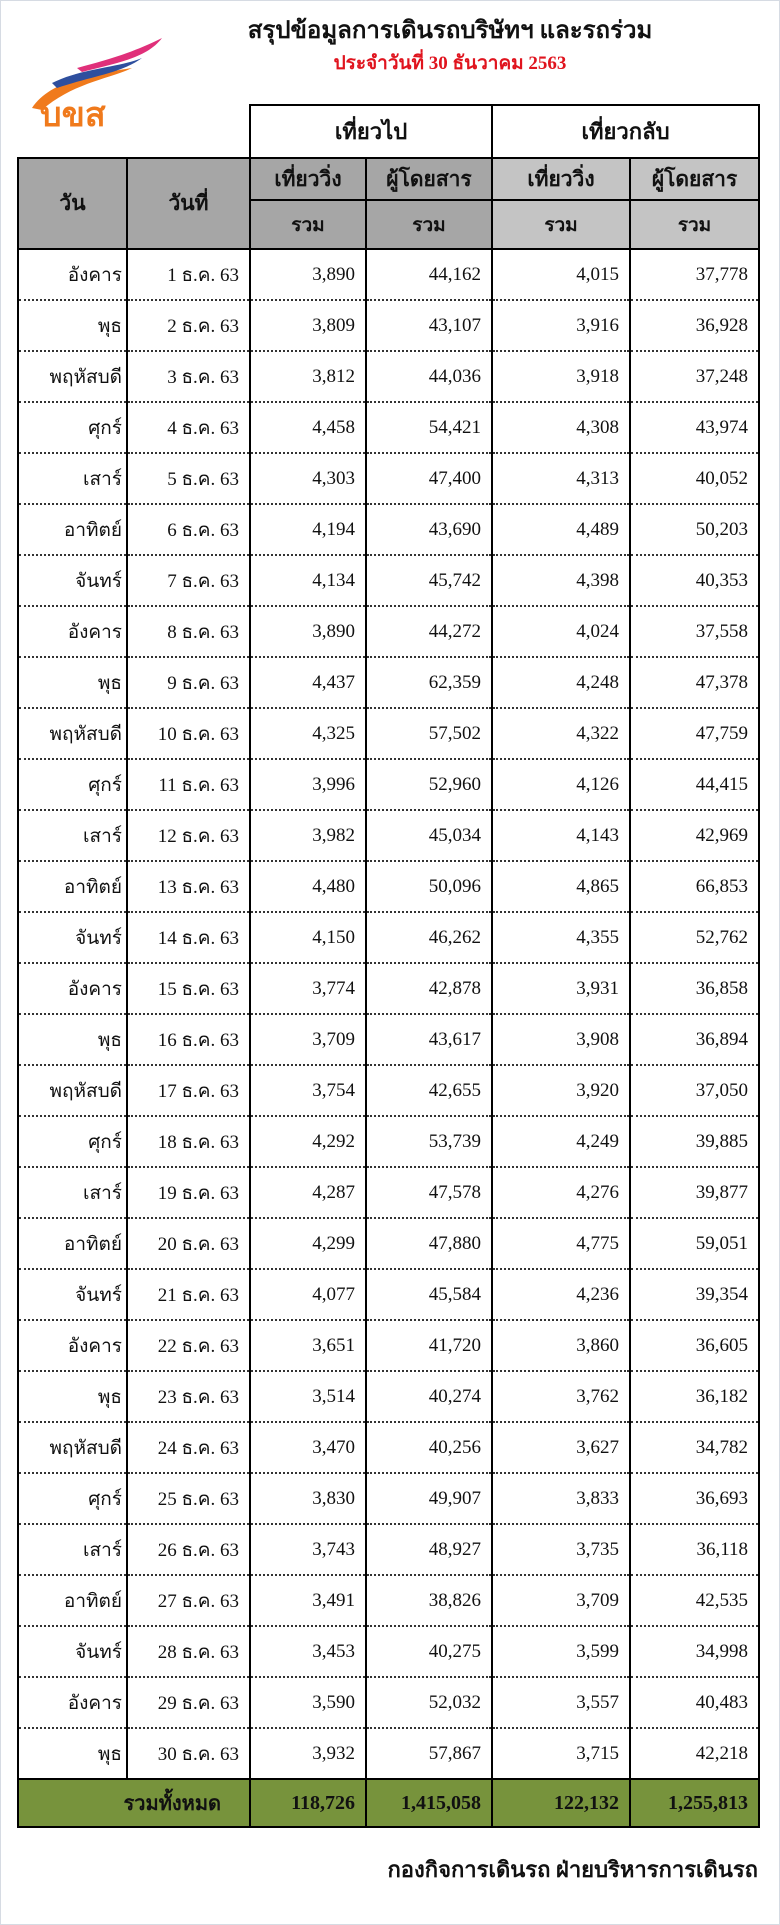 The width and height of the screenshot is (780, 1925). What do you see at coordinates (695, 887) in the screenshot?
I see `cell-return-passengers: 66,853` at bounding box center [695, 887].